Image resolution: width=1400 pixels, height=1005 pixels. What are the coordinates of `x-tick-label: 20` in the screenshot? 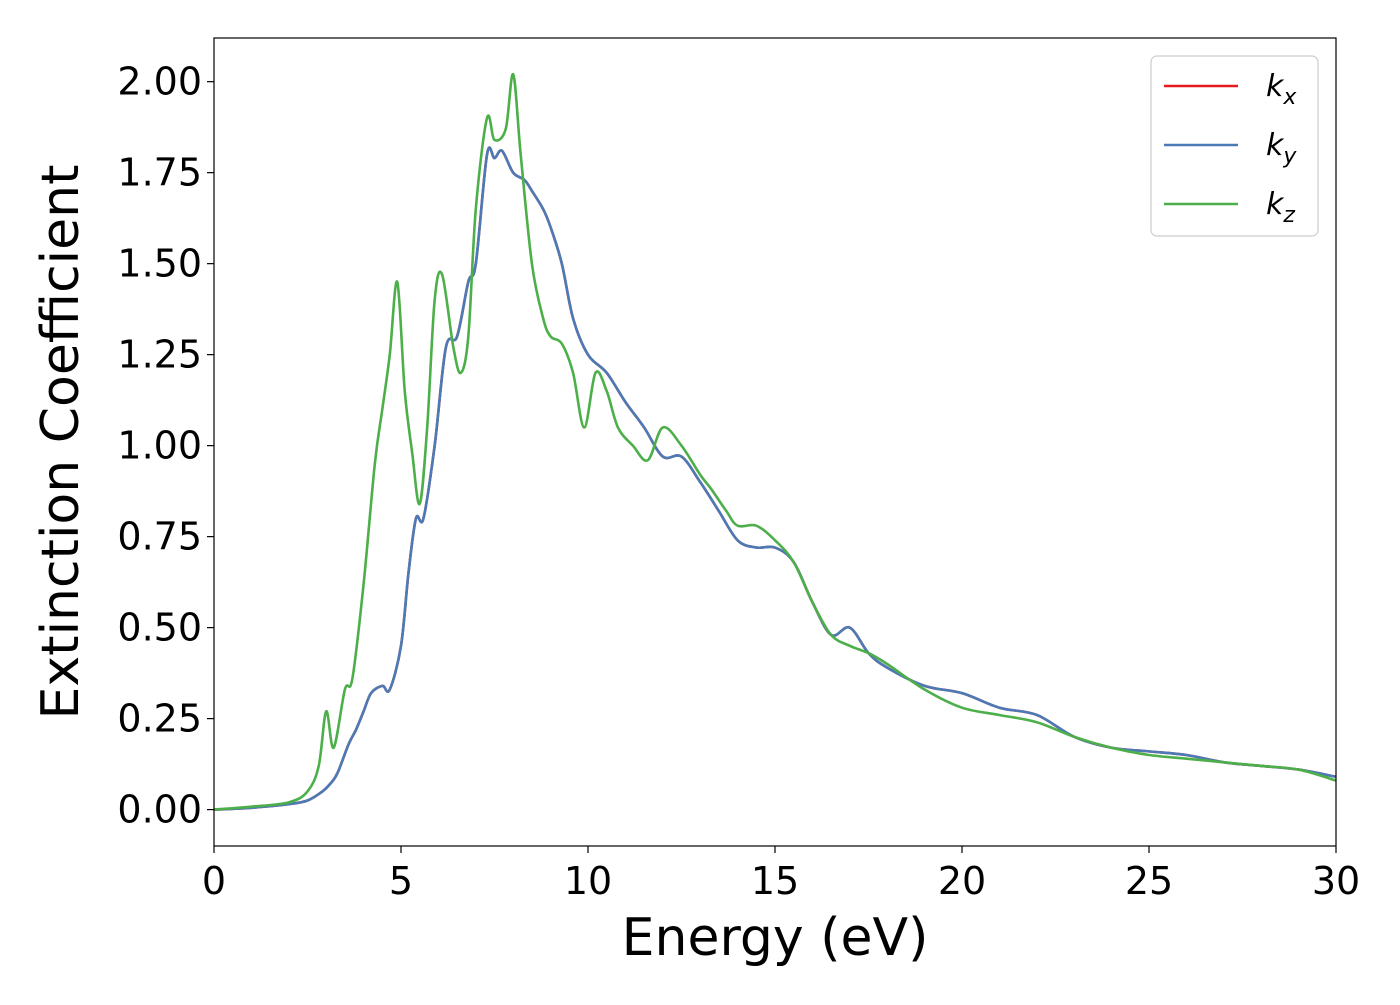 It's located at (962, 881).